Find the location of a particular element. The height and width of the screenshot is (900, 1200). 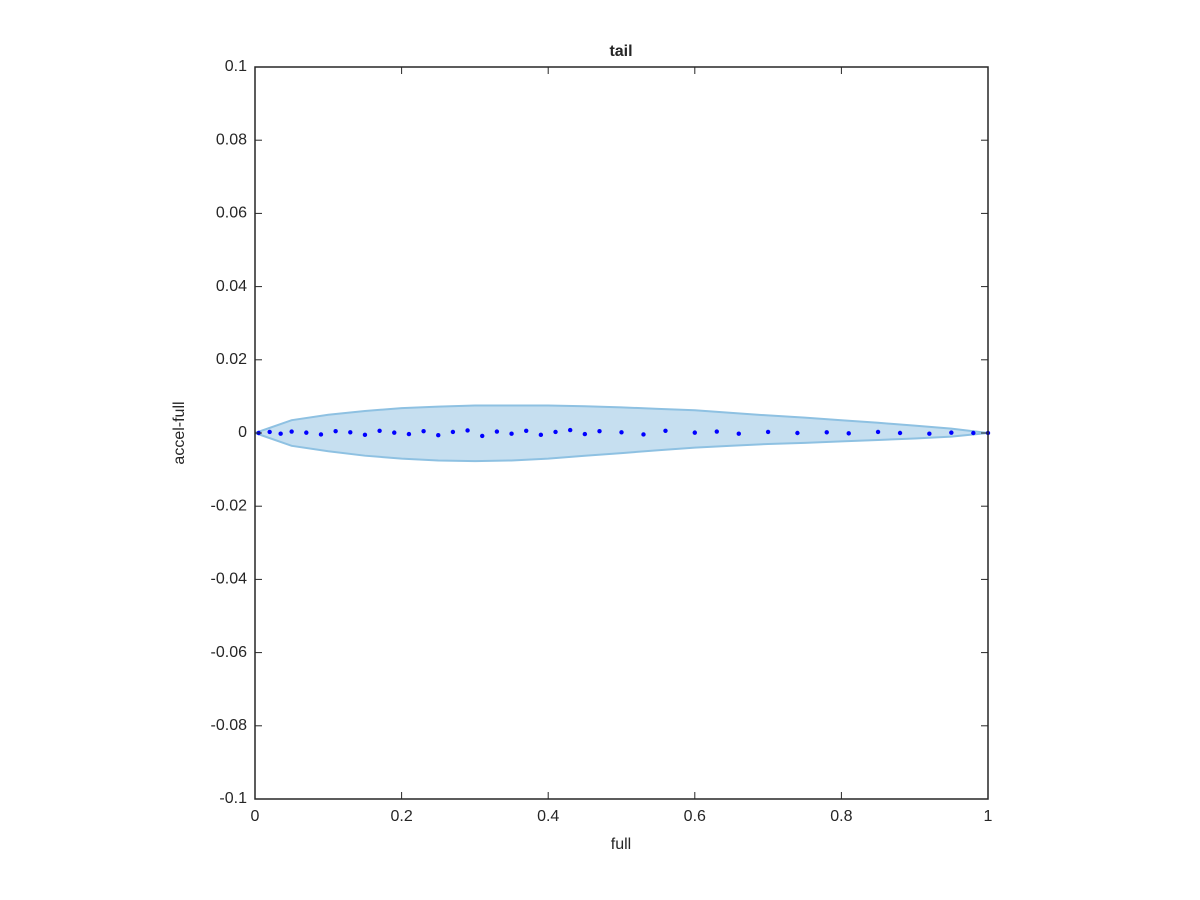

y-tick-label: 0 is located at coordinates (242, 432).